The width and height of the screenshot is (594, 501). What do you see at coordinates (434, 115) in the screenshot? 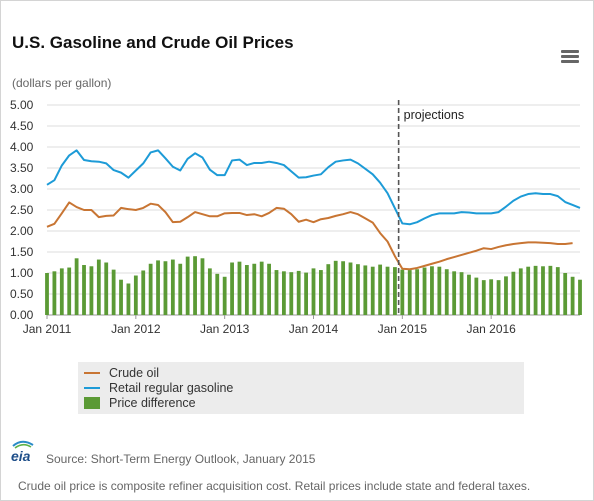
I see `projection-label: projections` at bounding box center [434, 115].